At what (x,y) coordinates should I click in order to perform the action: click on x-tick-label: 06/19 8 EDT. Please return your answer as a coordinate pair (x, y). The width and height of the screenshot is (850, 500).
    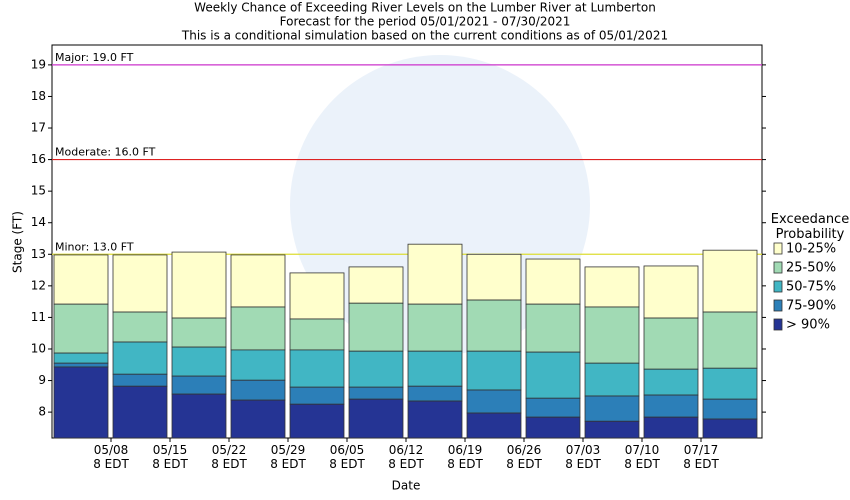
    Looking at the image, I should click on (465, 457).